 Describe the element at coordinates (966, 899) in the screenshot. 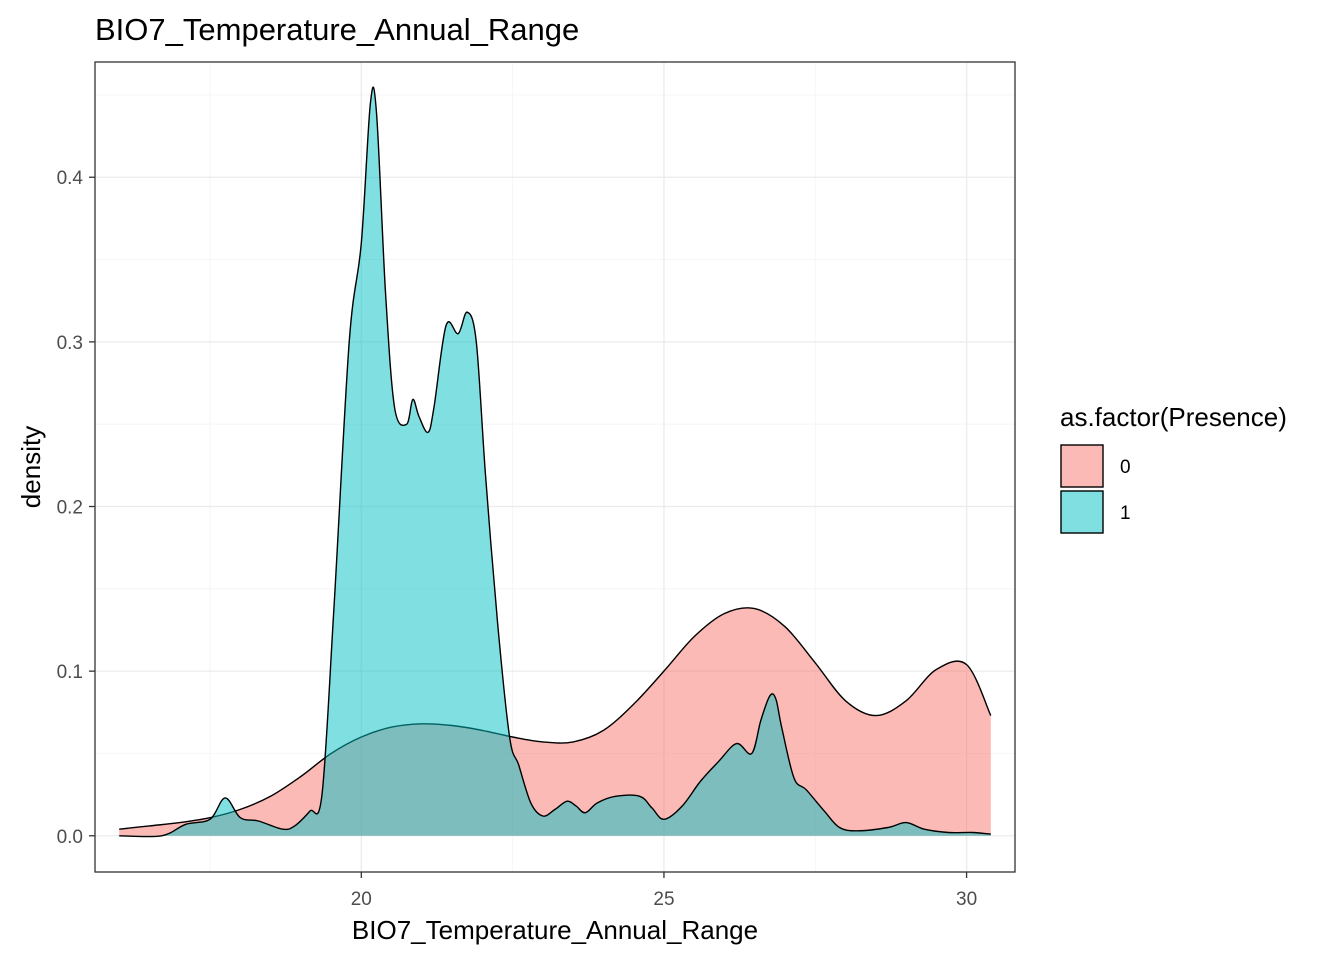

I see `x-tick-label: 30` at that location.